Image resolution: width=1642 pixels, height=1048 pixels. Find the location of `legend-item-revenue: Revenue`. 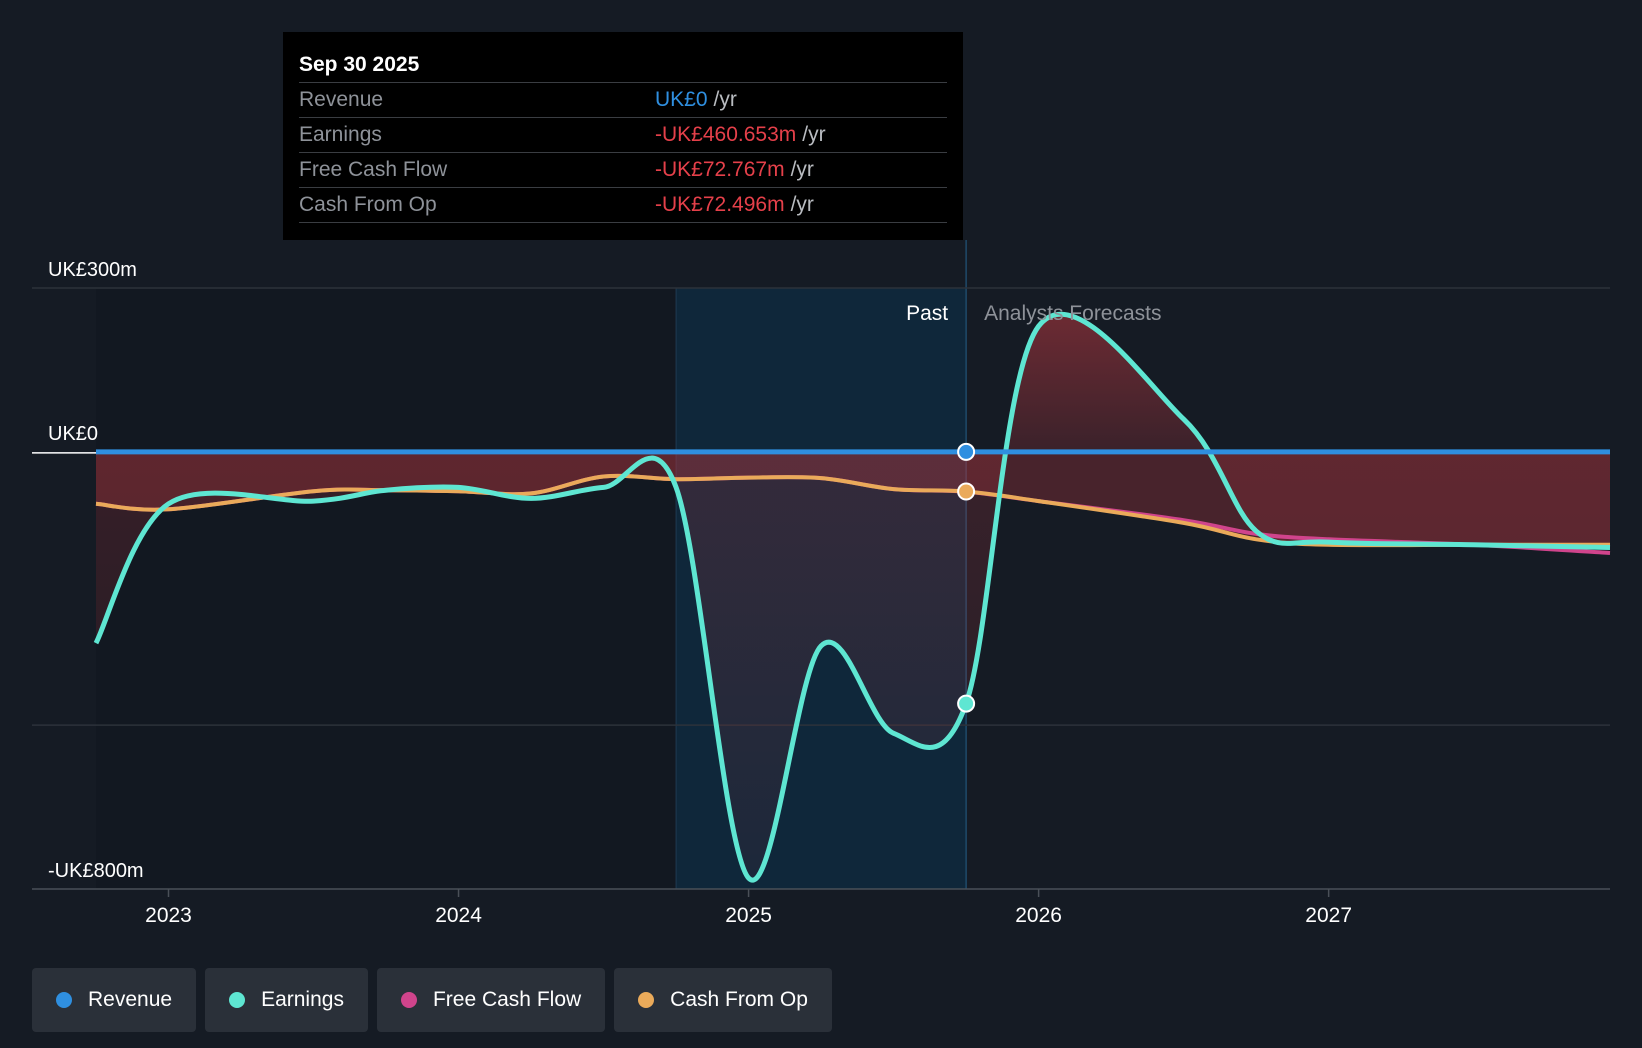

legend-item-revenue: Revenue is located at coordinates (114, 1000).